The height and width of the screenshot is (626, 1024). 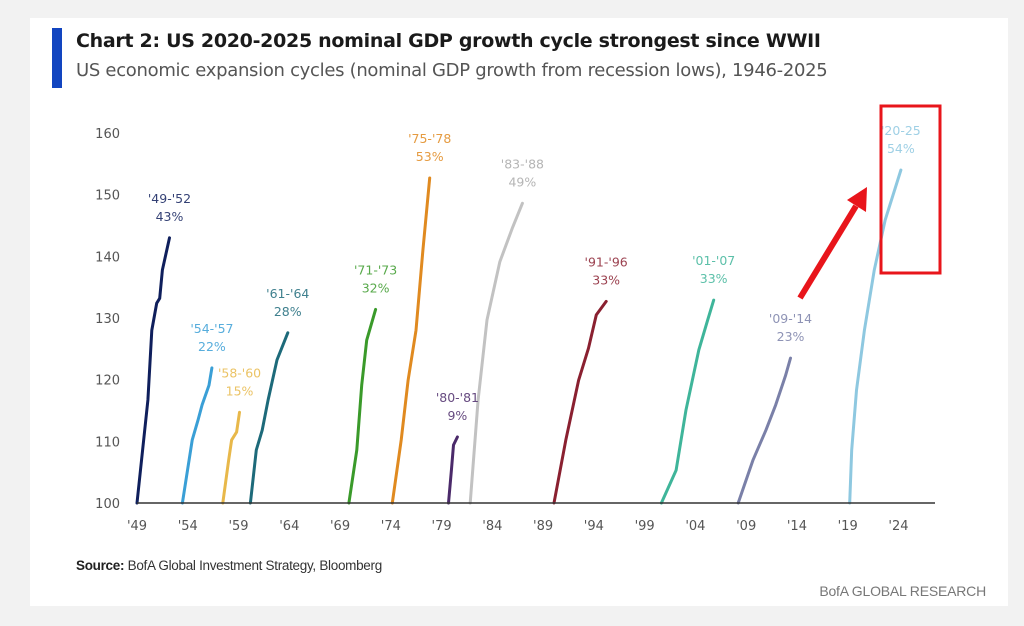 What do you see at coordinates (522, 181) in the screenshot?
I see `series-growth-label: 49%` at bounding box center [522, 181].